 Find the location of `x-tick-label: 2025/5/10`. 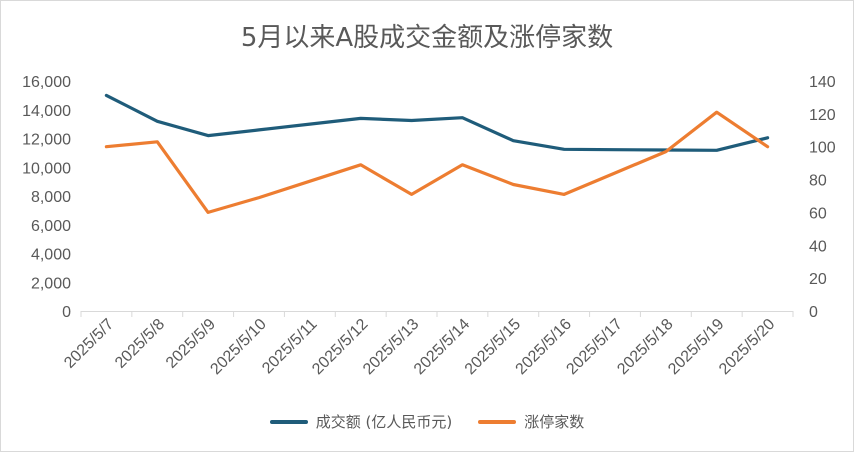

x-tick-label: 2025/5/10 is located at coordinates (238, 347).